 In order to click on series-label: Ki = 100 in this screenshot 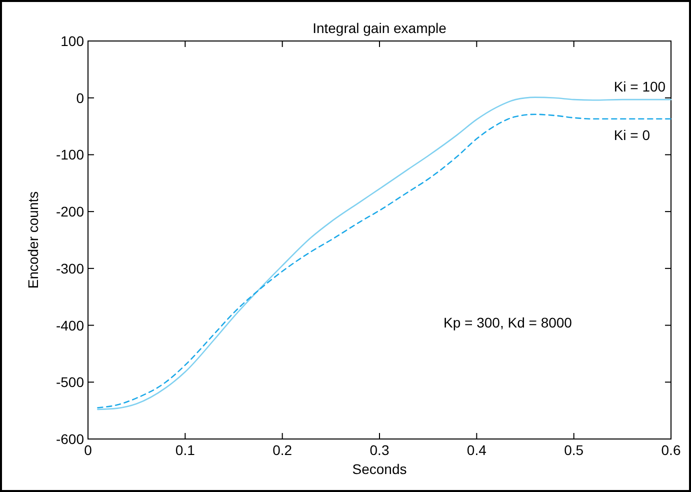, I will do `click(640, 86)`.